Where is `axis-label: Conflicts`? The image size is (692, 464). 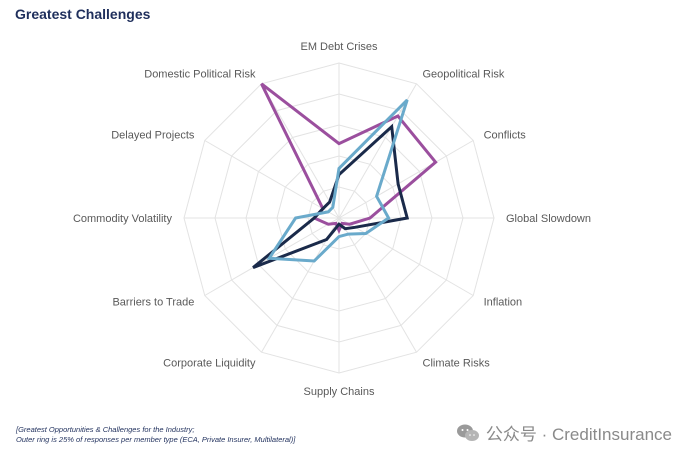 axis-label: Conflicts is located at coordinates (505, 136).